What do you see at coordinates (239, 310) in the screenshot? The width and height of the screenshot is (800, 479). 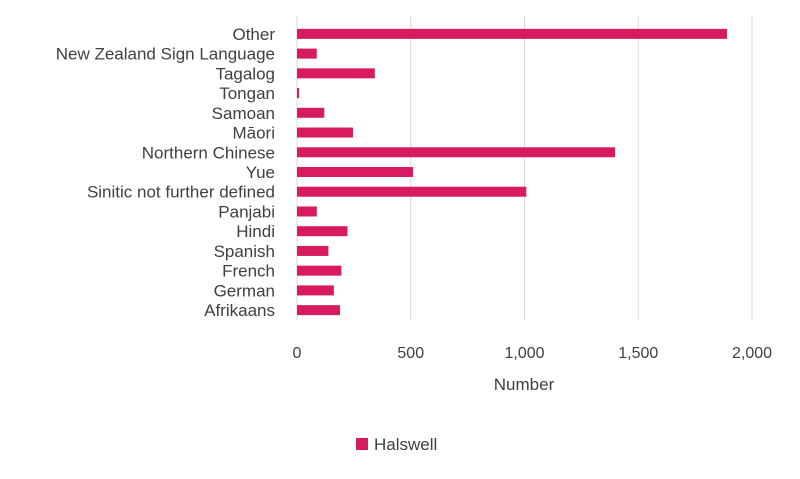 I see `category-label: Afrikaans` at bounding box center [239, 310].